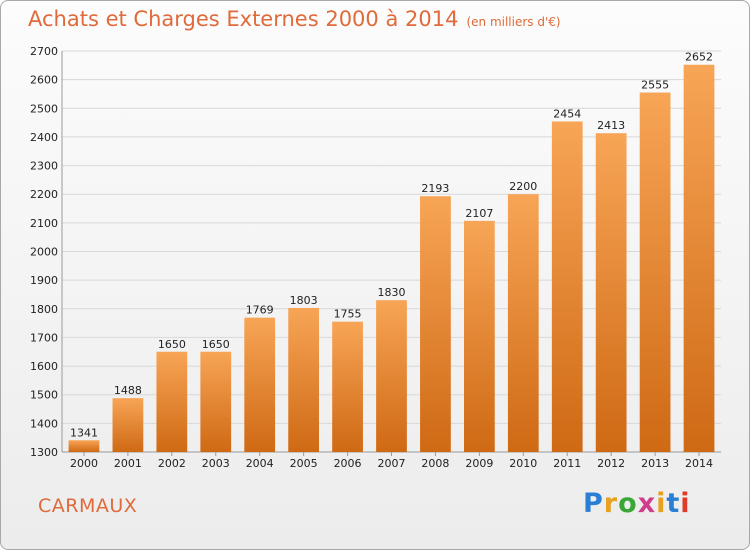 The image size is (750, 550). I want to click on data-label-2011: 2454, so click(567, 113).